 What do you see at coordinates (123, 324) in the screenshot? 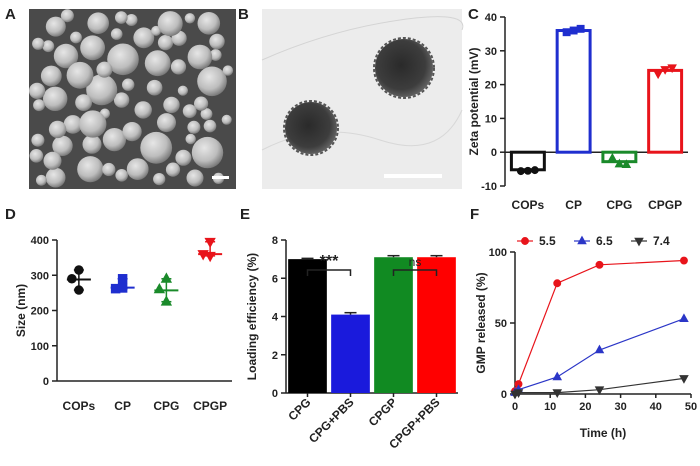
I see `particle-size-chart: 0 100 200 300 400 Size (nm) COPs CP CPG CPGP` at bounding box center [123, 324].